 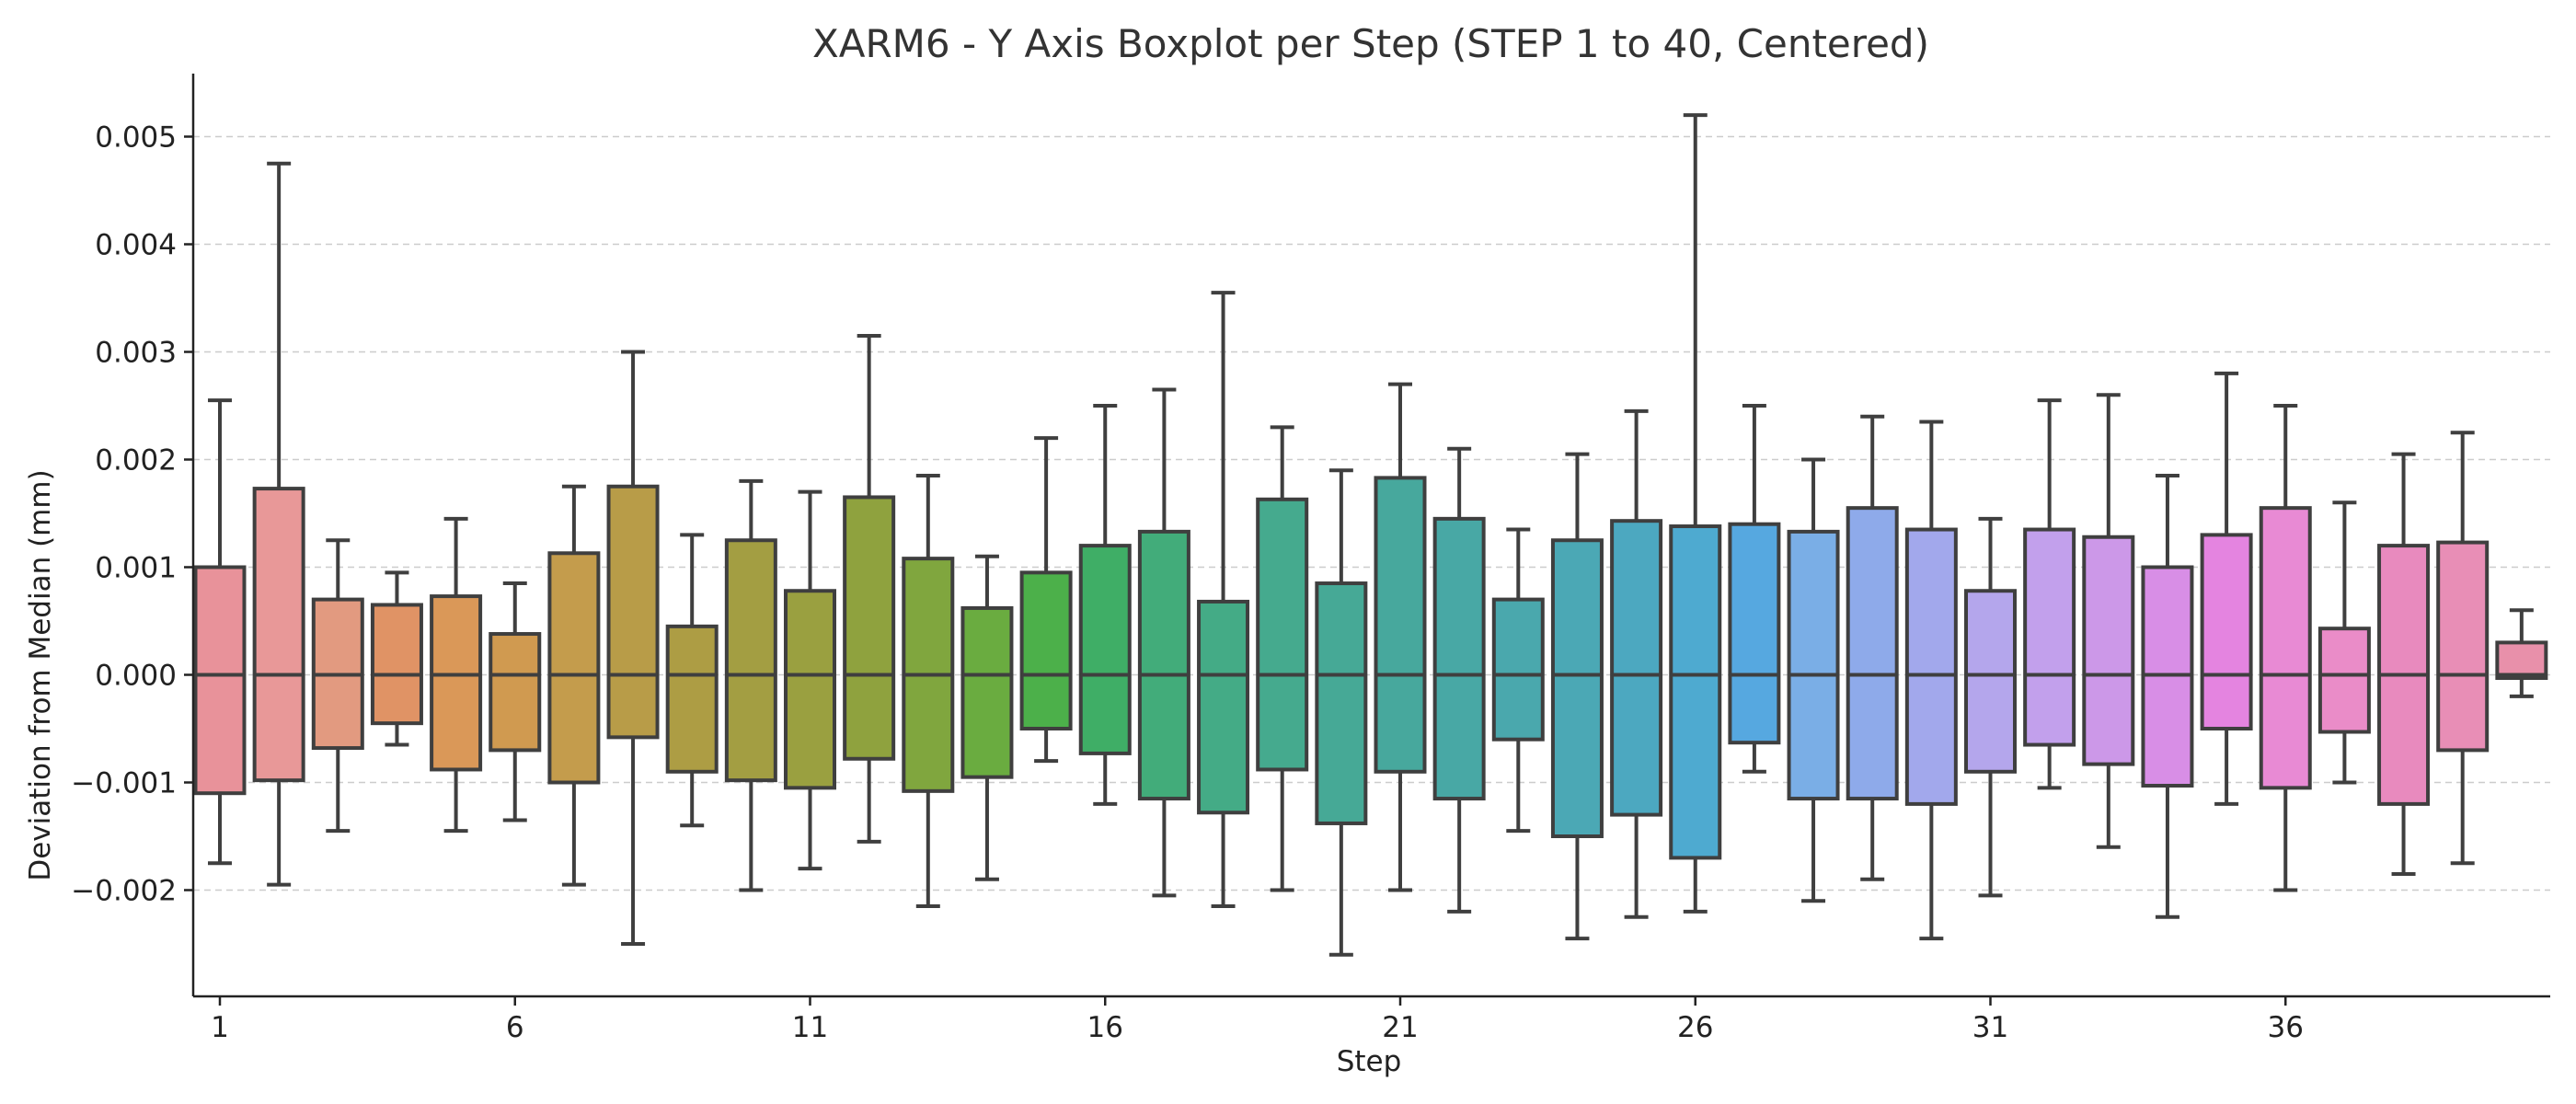 I want to click on y-tick-label: 0.003, so click(x=136, y=353).